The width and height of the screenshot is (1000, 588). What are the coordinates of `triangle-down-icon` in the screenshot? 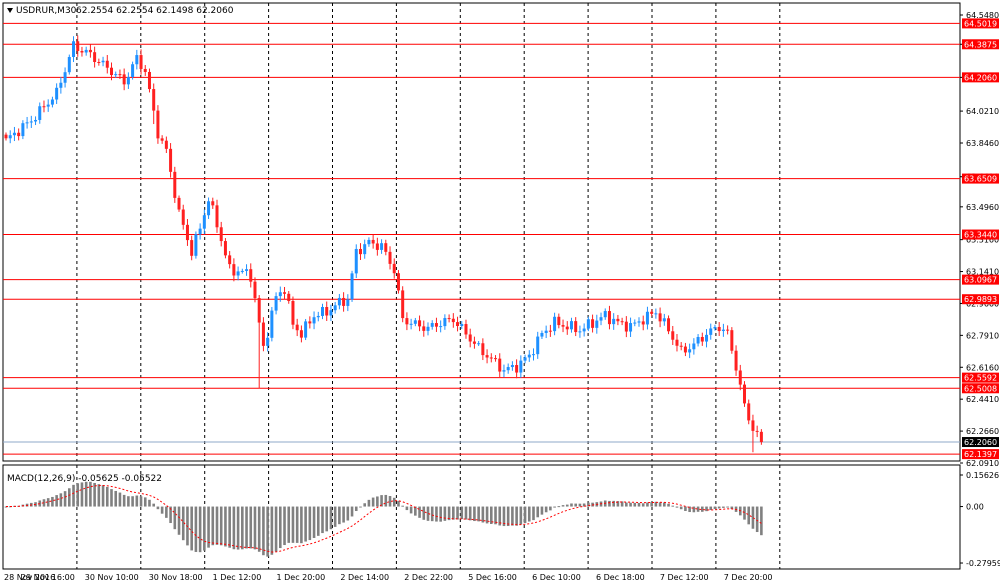 It's located at (10, 10).